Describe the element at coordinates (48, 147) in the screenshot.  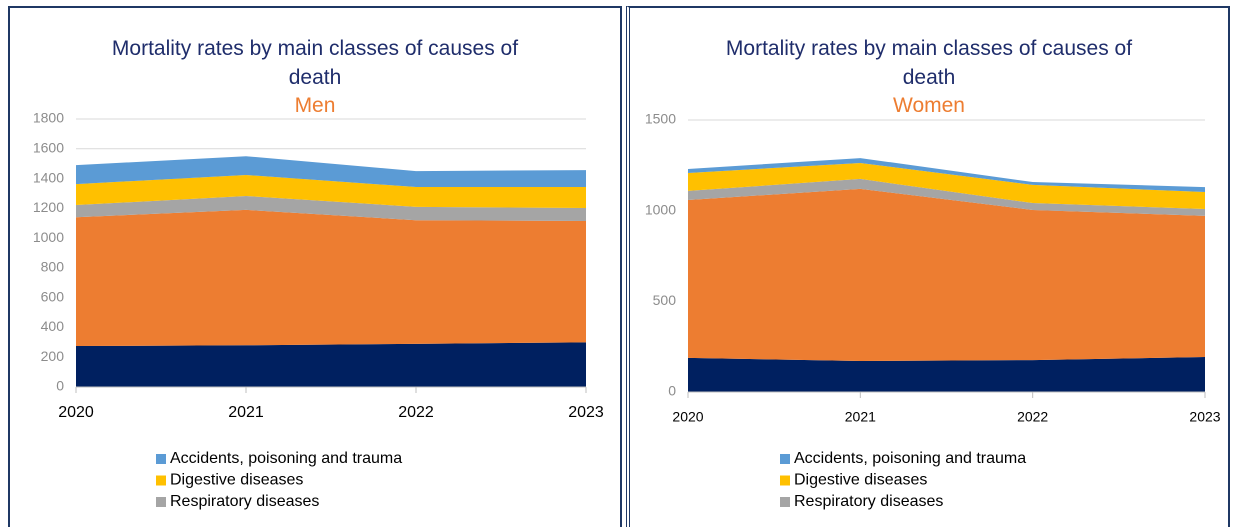
I see `y-tick-label: 1600` at that location.